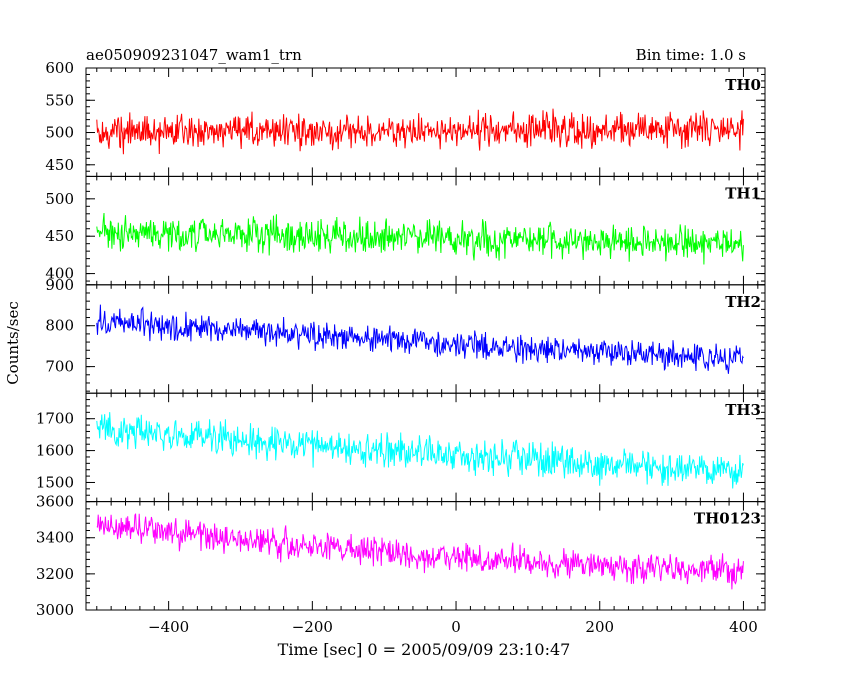 The height and width of the screenshot is (680, 850). I want to click on panel-frame-th0123, so click(425, 556).